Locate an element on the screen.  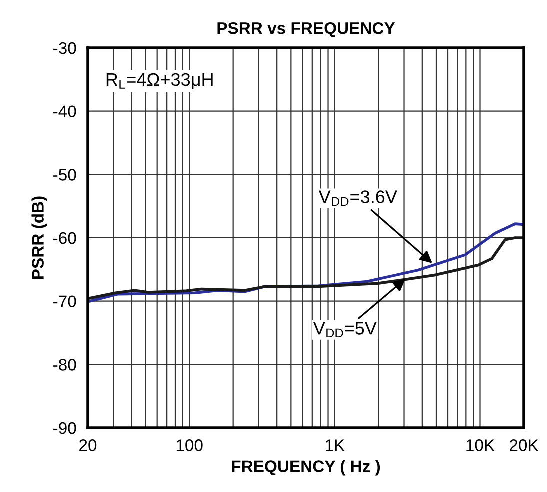
y-tick-label: -60 is located at coordinates (65, 238).